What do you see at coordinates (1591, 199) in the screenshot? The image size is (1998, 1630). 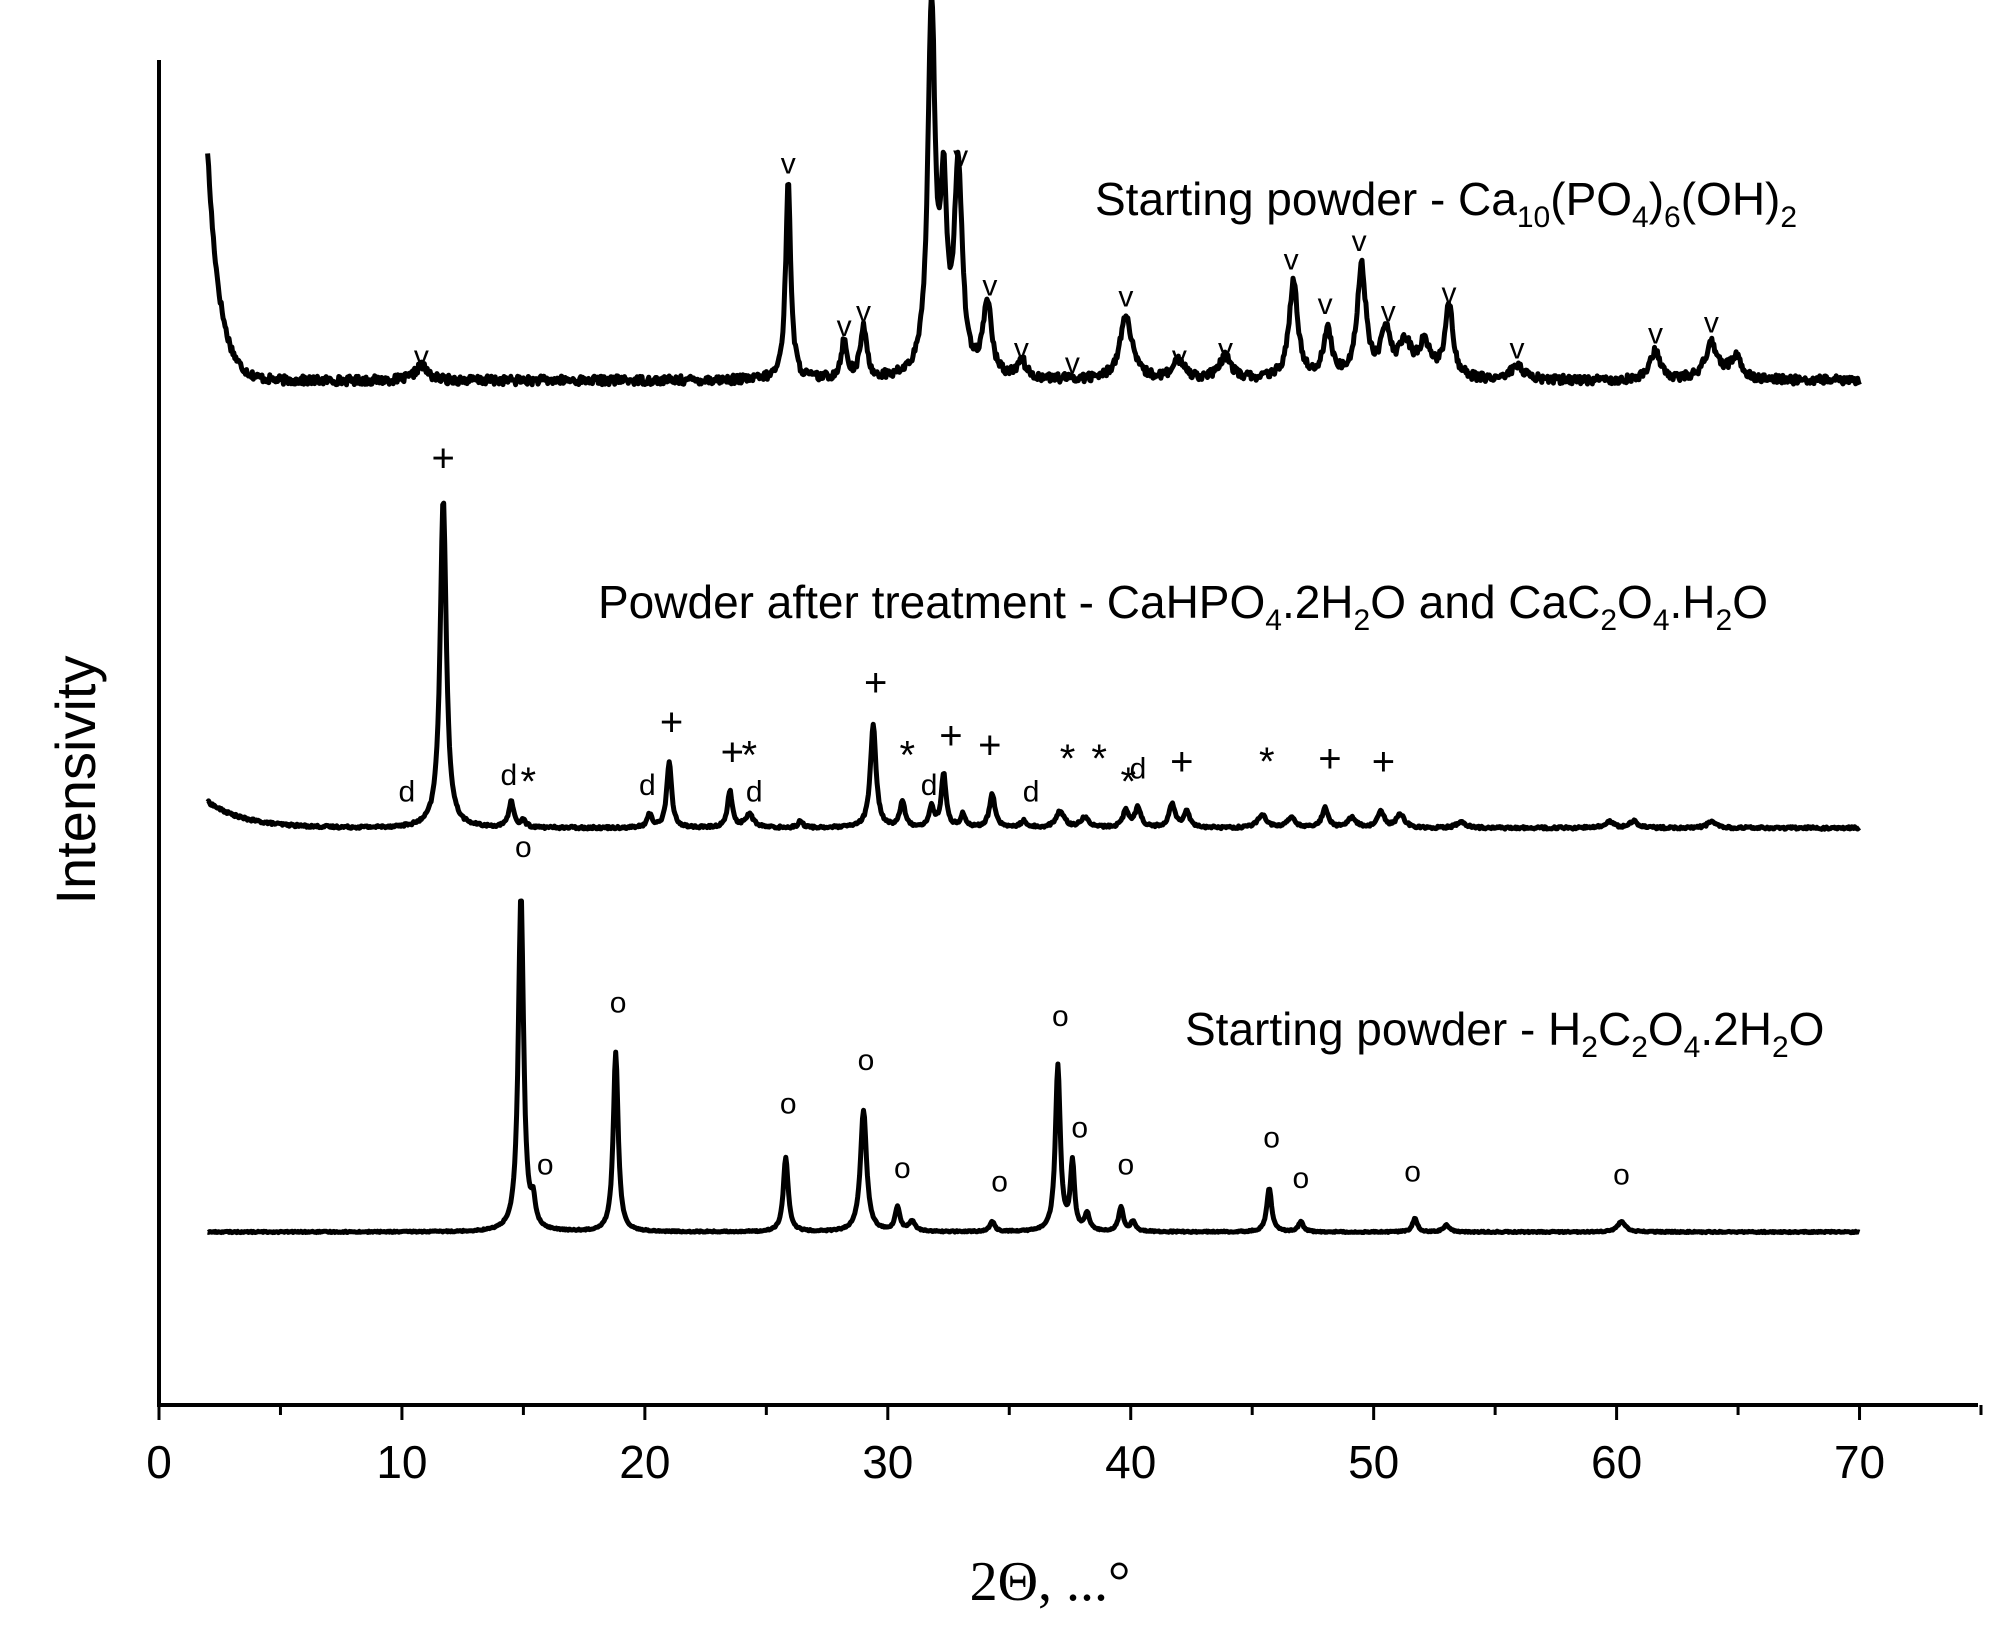 I see `series-label-part: (PO` at bounding box center [1591, 199].